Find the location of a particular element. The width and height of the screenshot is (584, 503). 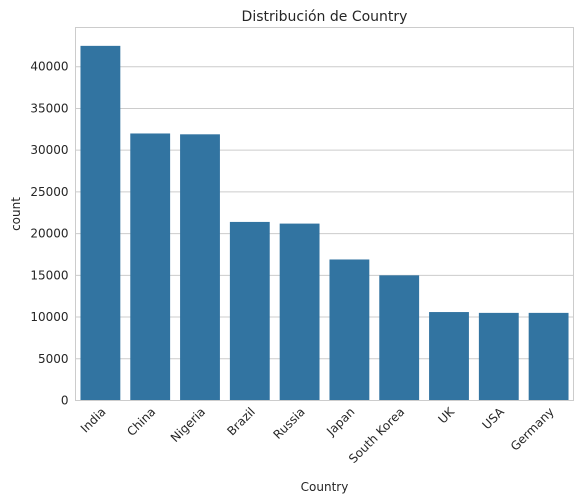

y-tick-label: 15000 is located at coordinates (49, 275).